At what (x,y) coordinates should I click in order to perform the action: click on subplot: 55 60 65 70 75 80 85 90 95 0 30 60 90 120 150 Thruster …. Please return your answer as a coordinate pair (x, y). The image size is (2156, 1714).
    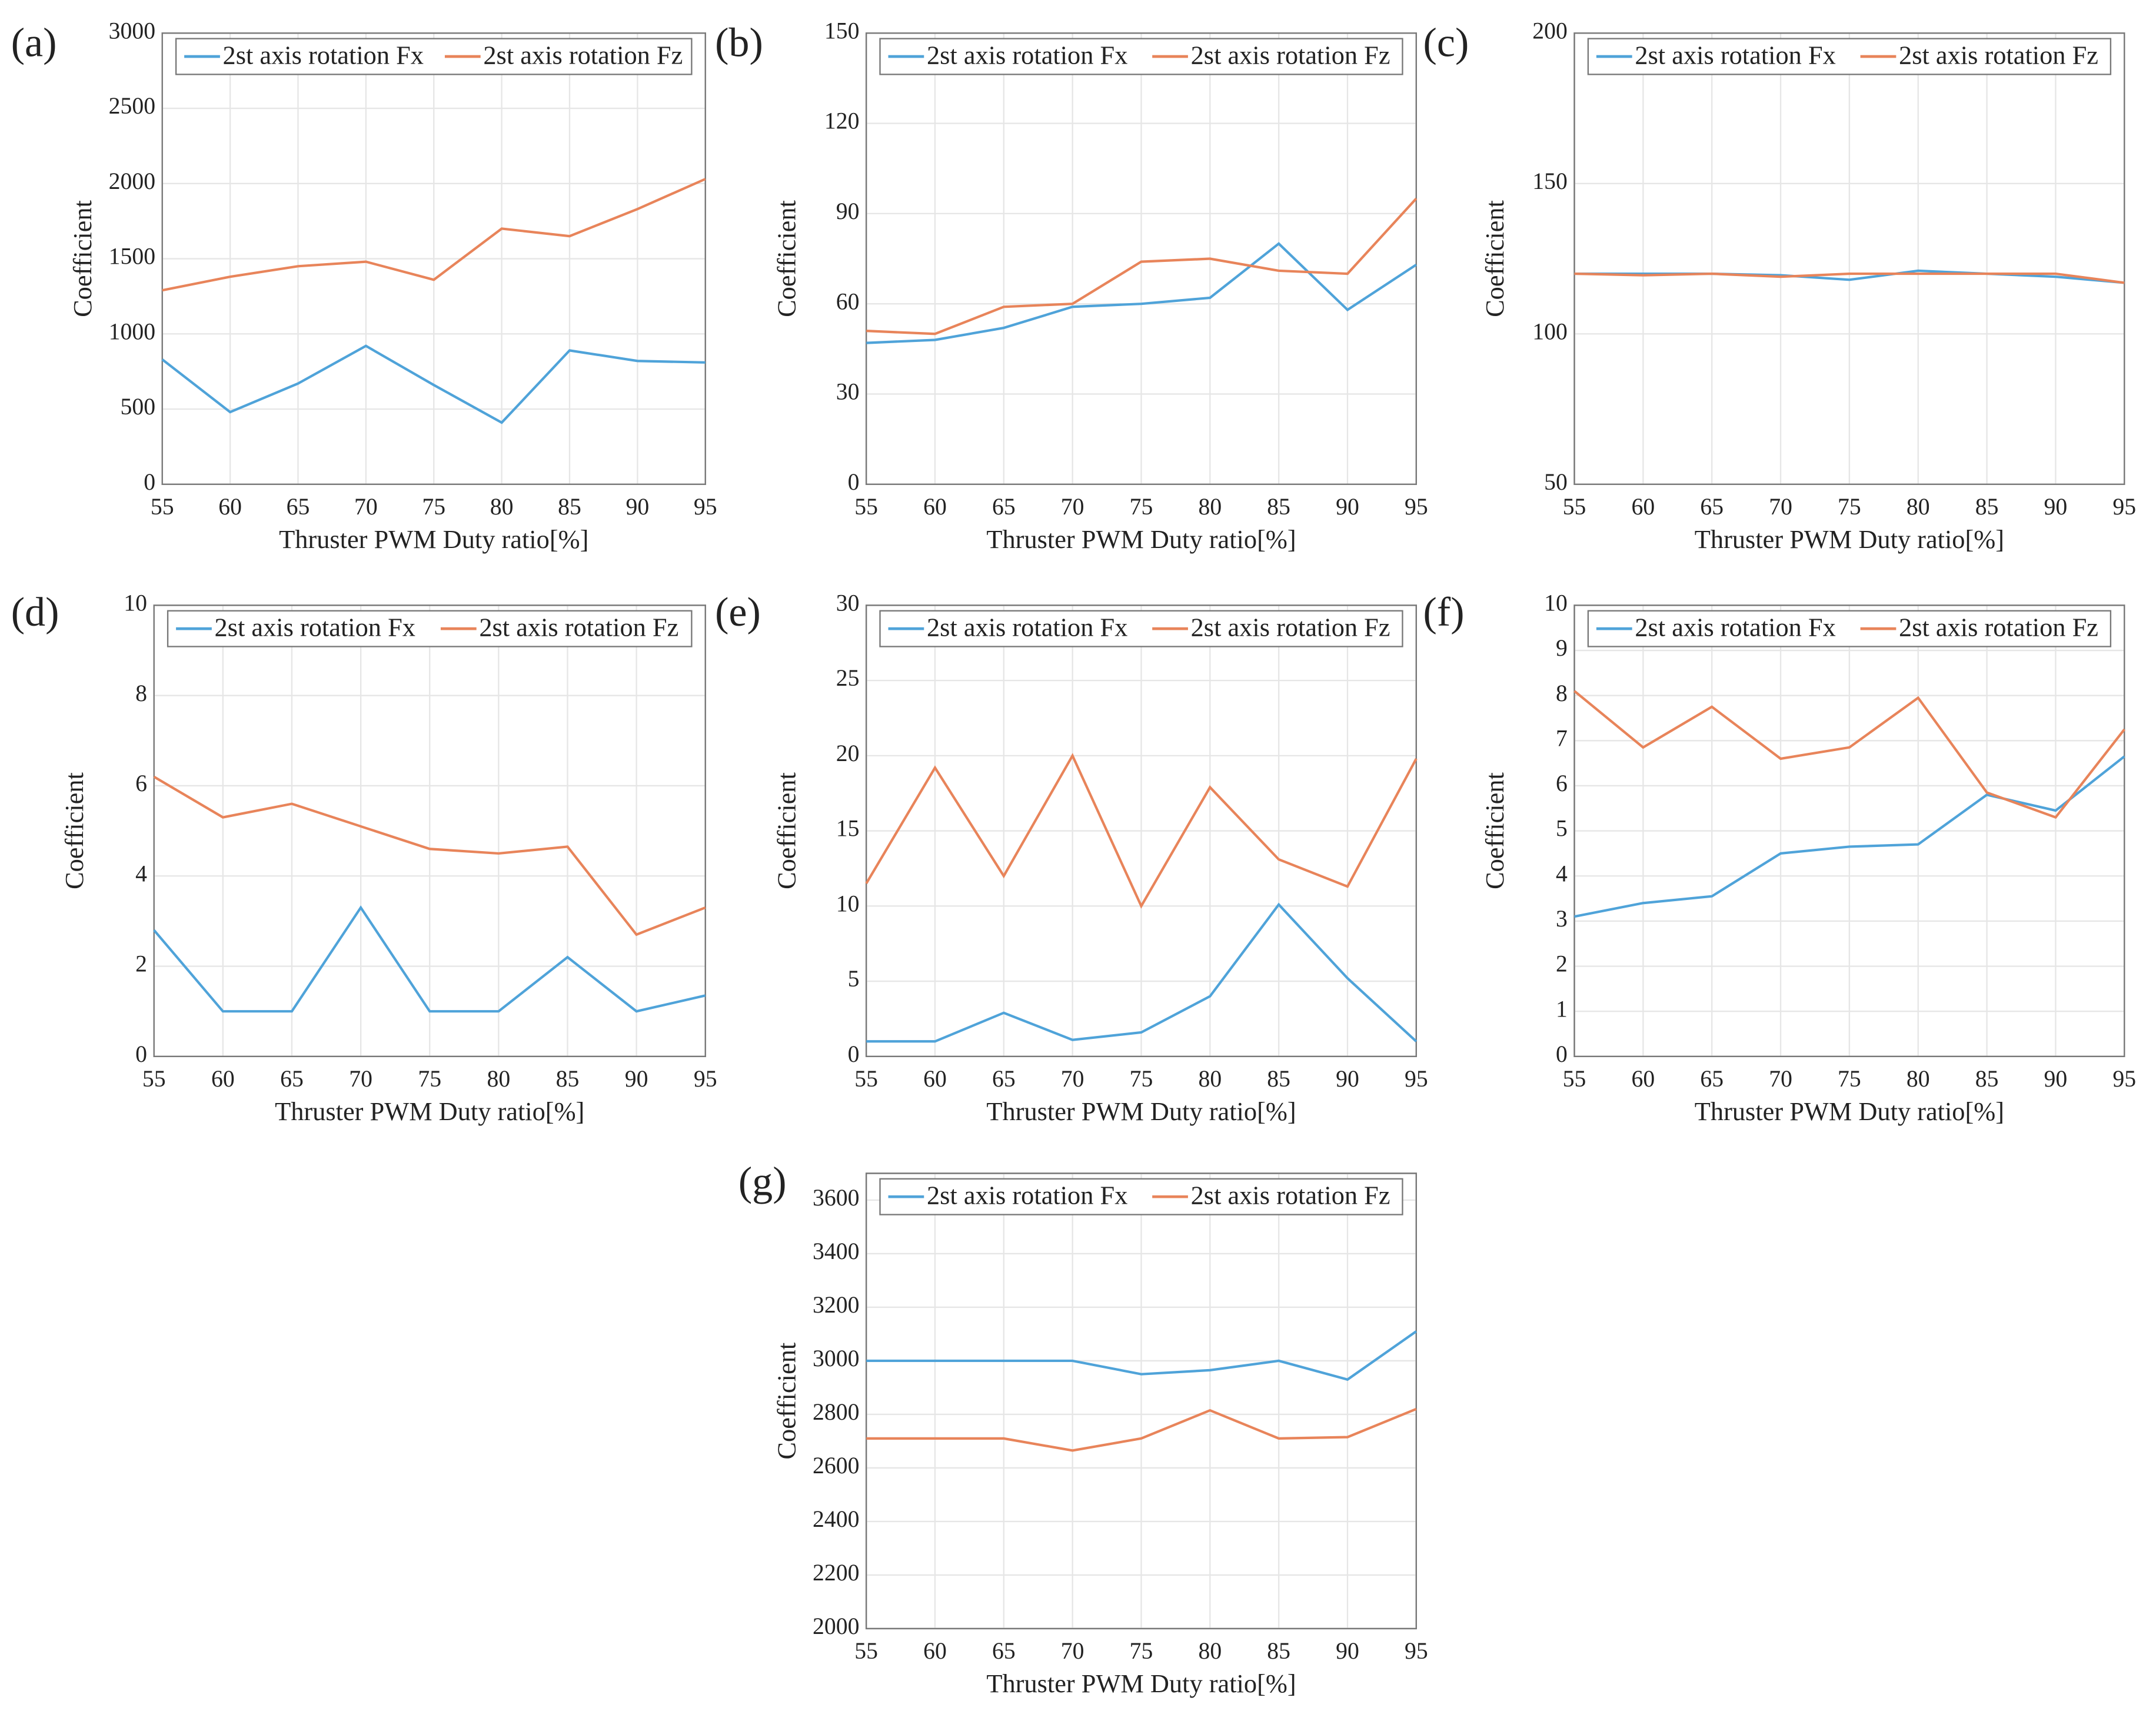
    Looking at the image, I should click on (1071, 286).